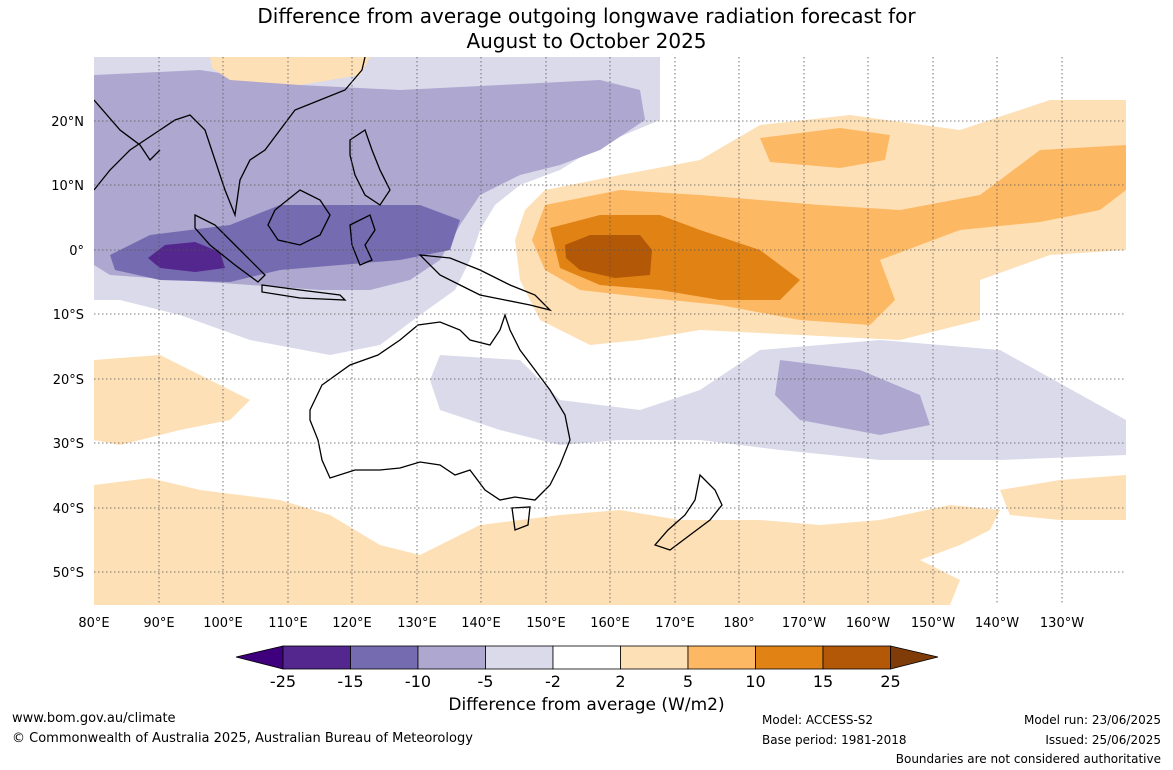 The image size is (1173, 770). What do you see at coordinates (68, 380) in the screenshot?
I see `lat-label: 20°S` at bounding box center [68, 380].